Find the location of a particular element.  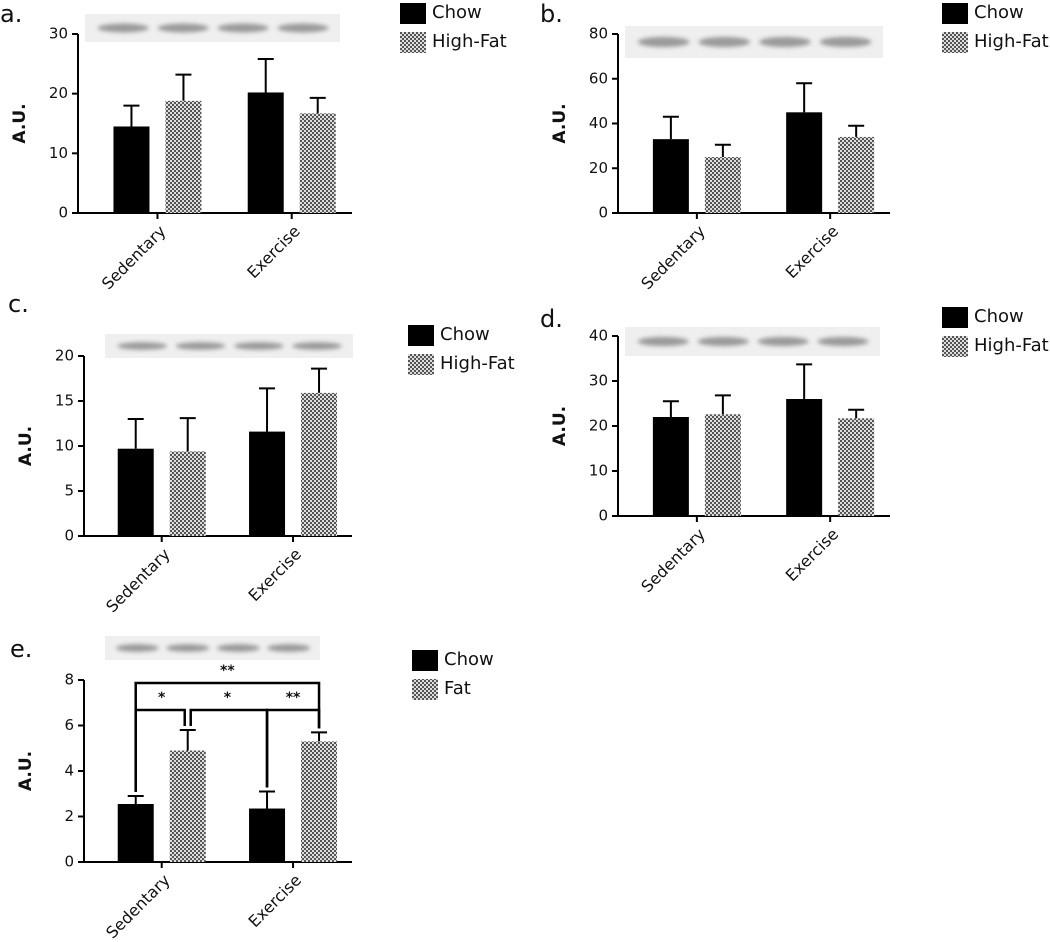

y-tick-label: 80 is located at coordinates (598, 34).